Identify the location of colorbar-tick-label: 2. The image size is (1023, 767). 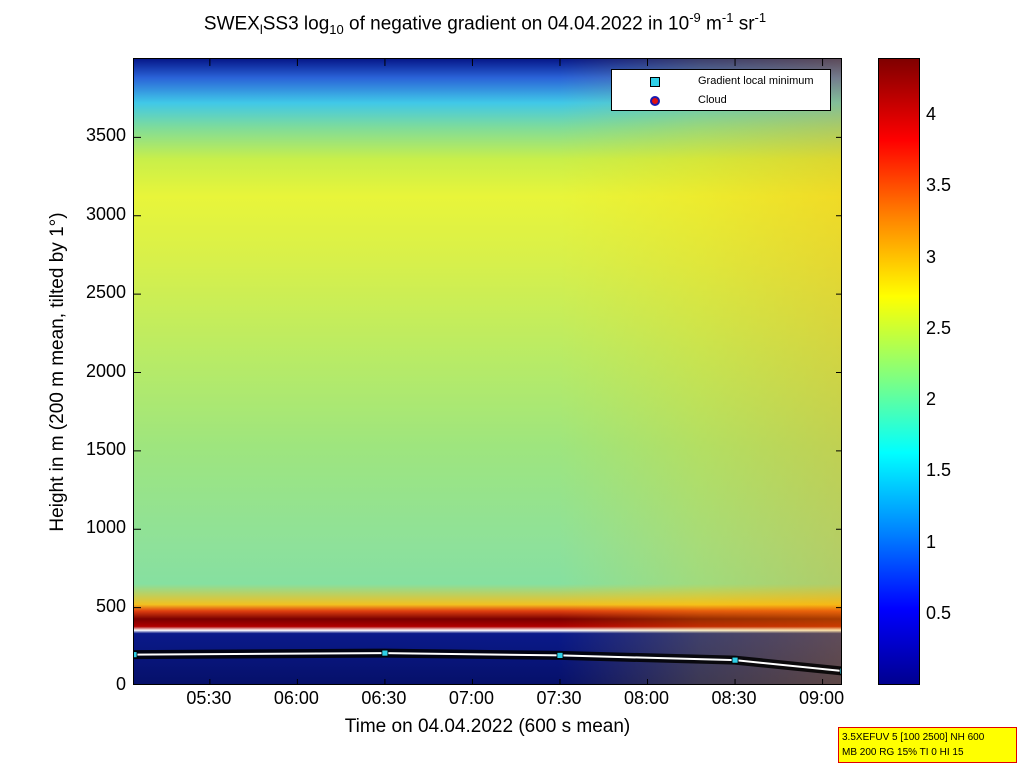
(931, 399).